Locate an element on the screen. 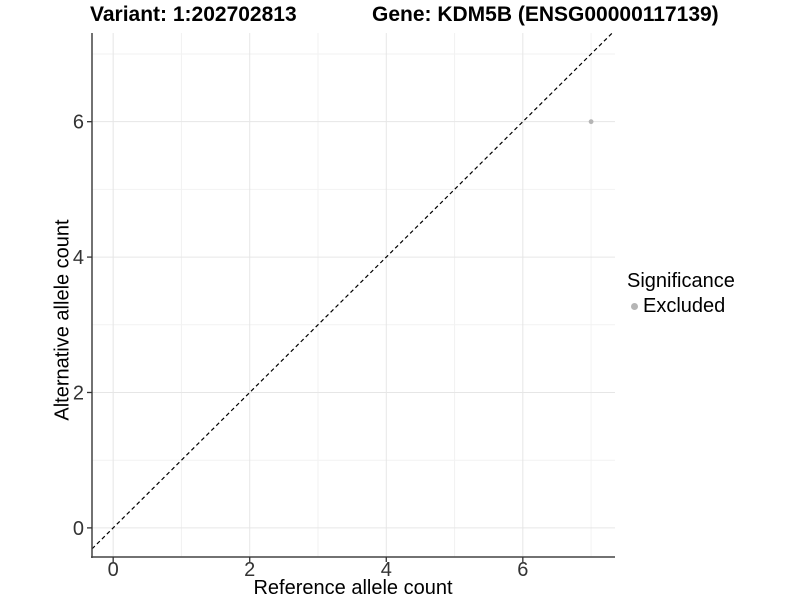 Image resolution: width=800 pixels, height=600 pixels. y-tick-label: 0 is located at coordinates (78, 529).